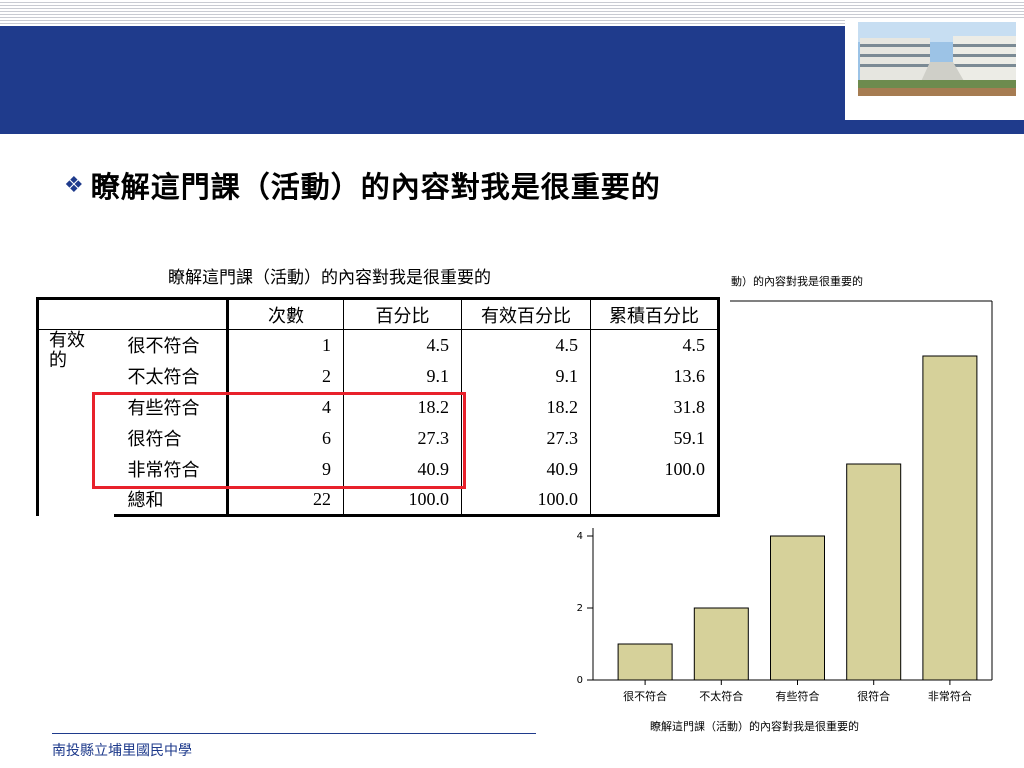 The width and height of the screenshot is (1024, 768). I want to click on x-tick-label: 有些符合, so click(798, 696).